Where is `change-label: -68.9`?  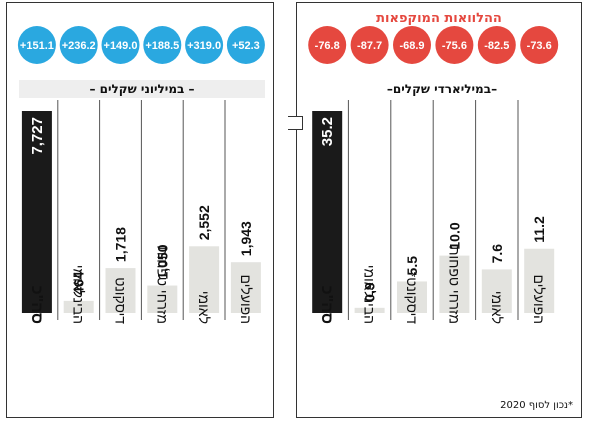 change-label: -68.9 is located at coordinates (411, 46).